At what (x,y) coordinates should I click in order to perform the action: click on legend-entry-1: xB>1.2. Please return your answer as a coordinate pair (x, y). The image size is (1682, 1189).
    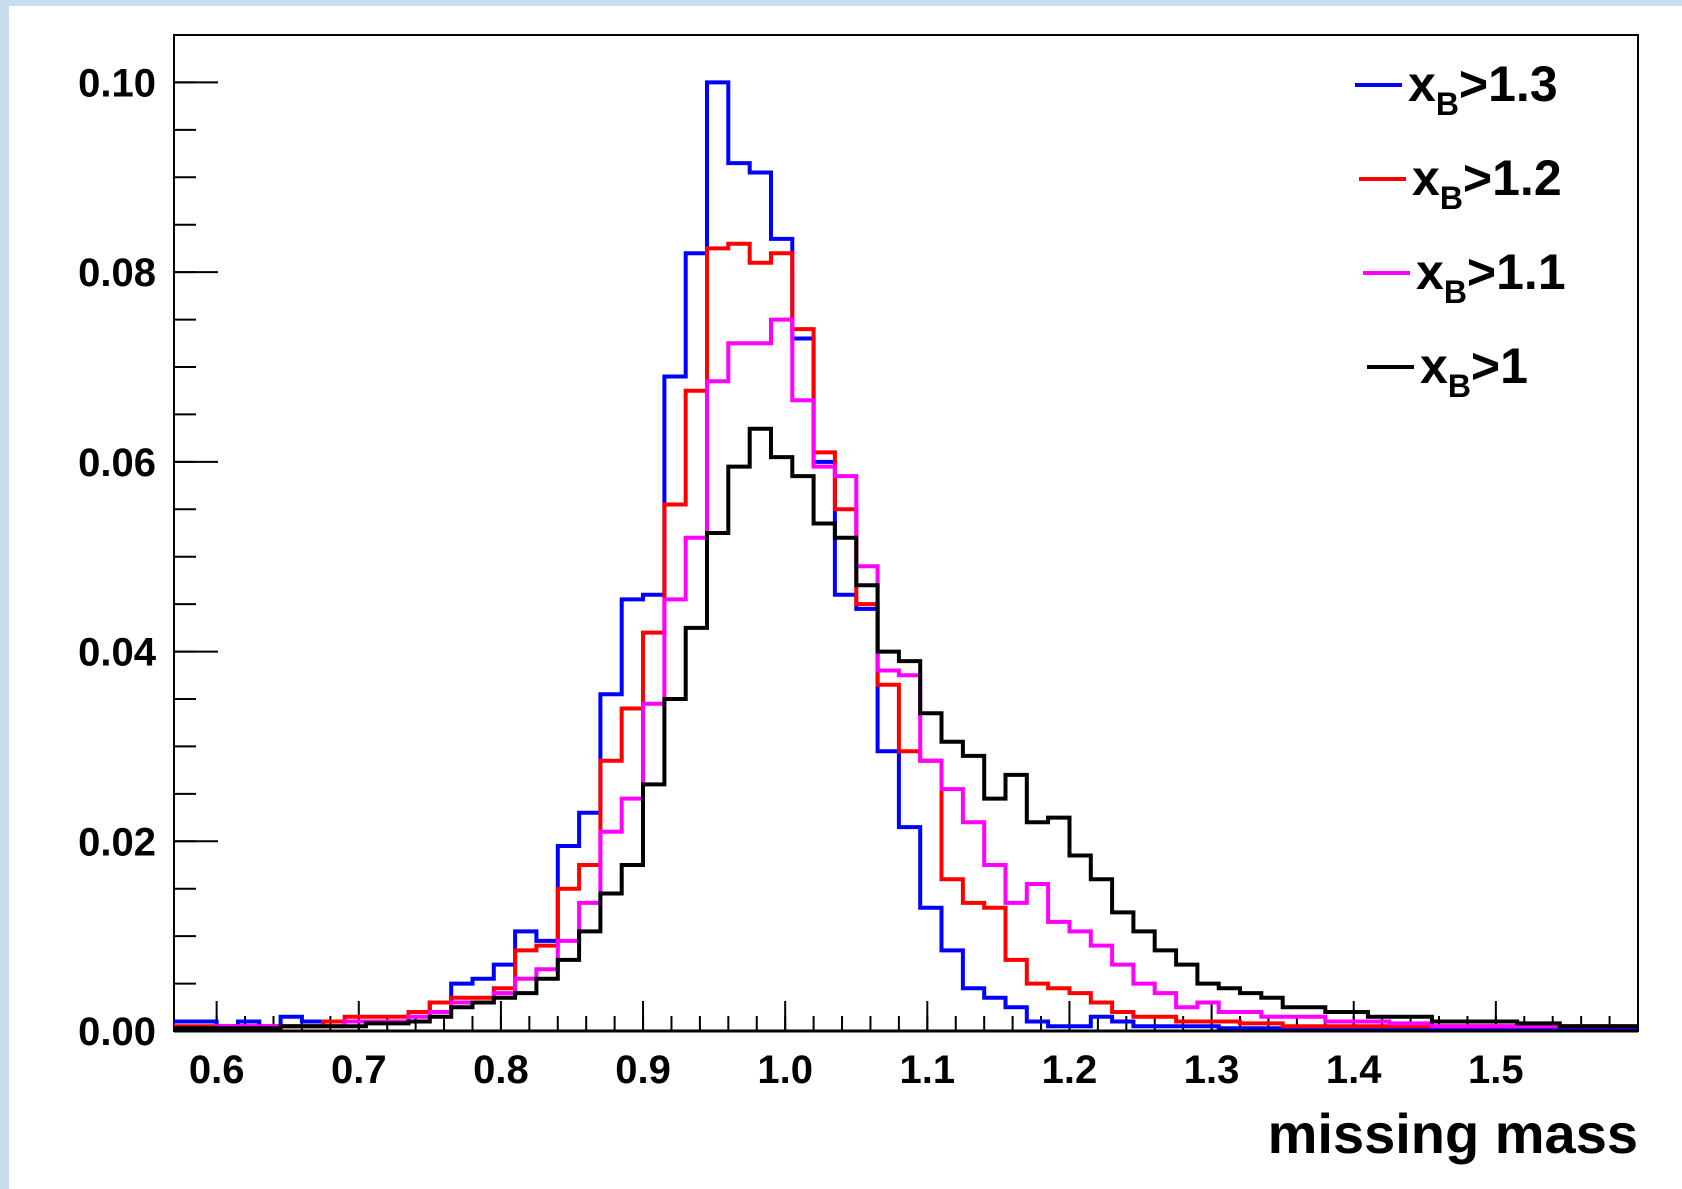
    Looking at the image, I should click on (1460, 183).